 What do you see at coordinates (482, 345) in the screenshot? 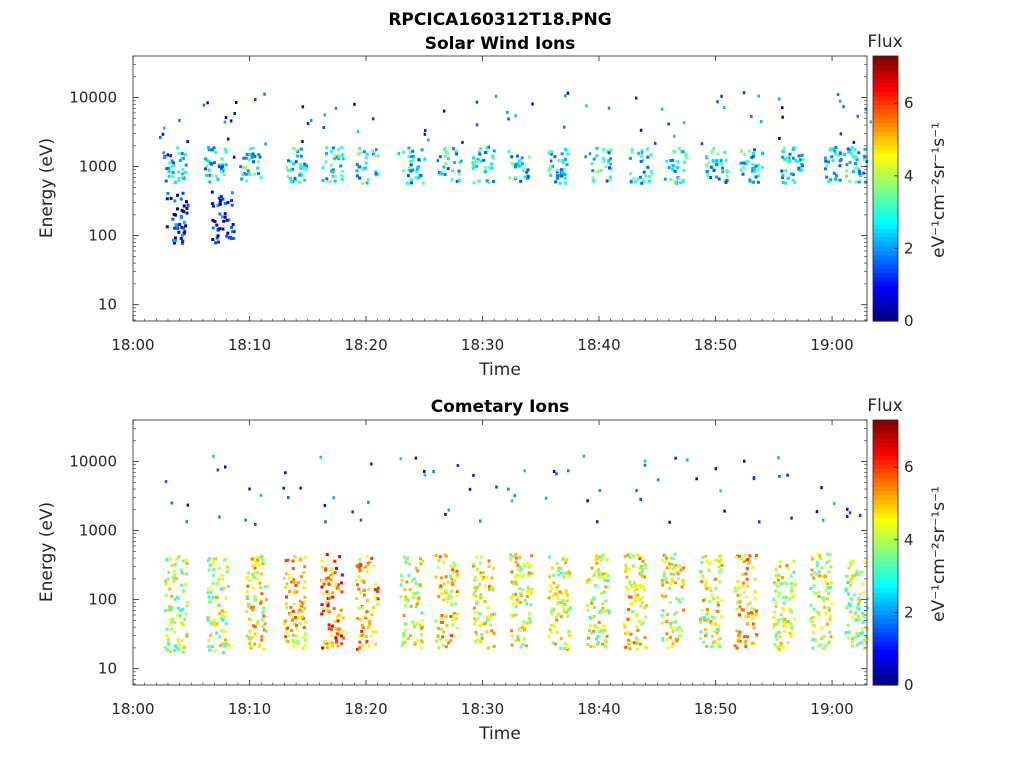
I see `x-tick-label: 18:30` at bounding box center [482, 345].